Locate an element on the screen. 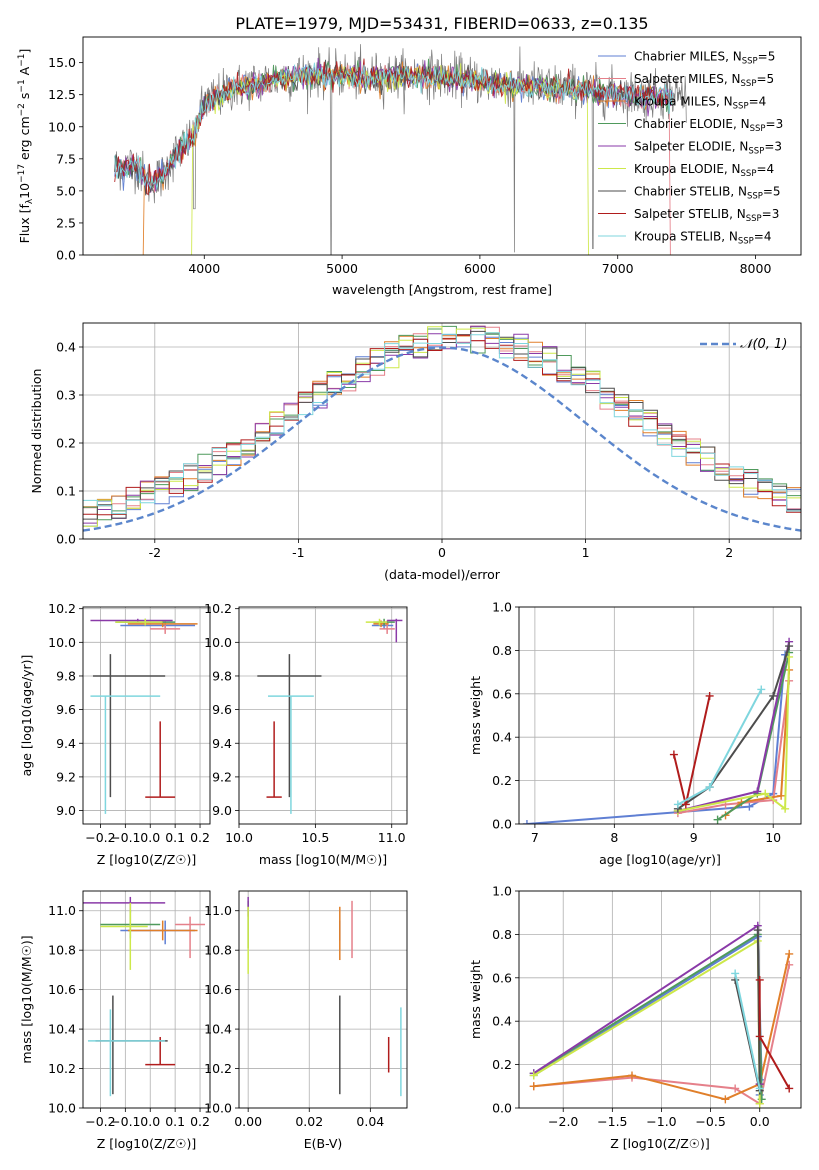  y-axis-label: Normed distribution is located at coordinates (36, 431).